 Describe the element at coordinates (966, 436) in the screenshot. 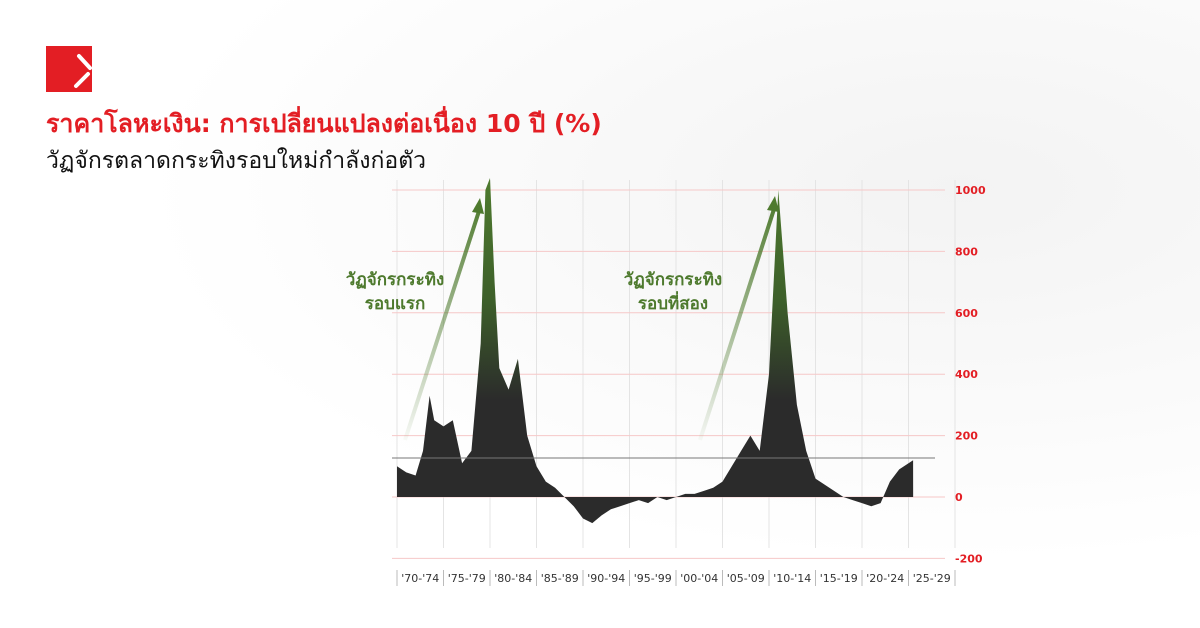

I see `y-tick-label: 200` at that location.